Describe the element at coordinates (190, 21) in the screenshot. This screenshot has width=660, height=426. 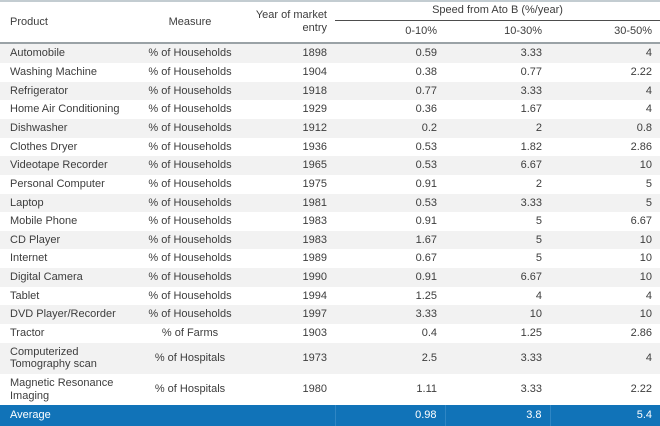
I see `column-header-measure: Measure` at that location.